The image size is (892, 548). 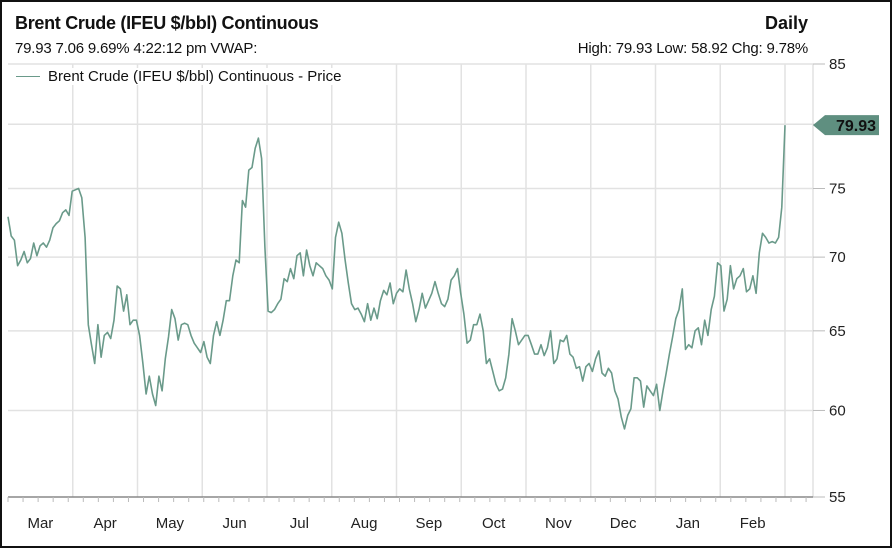 What do you see at coordinates (786, 23) in the screenshot?
I see `period-selector: Daily` at bounding box center [786, 23].